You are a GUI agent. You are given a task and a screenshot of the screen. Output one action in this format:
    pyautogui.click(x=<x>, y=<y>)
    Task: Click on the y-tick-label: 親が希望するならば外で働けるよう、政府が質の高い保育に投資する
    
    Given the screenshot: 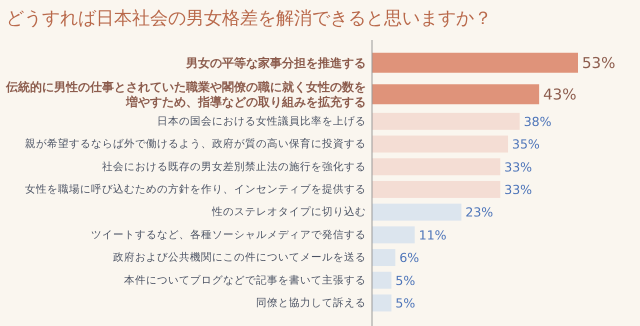 What is the action you would take?
    pyautogui.click(x=195, y=143)
    